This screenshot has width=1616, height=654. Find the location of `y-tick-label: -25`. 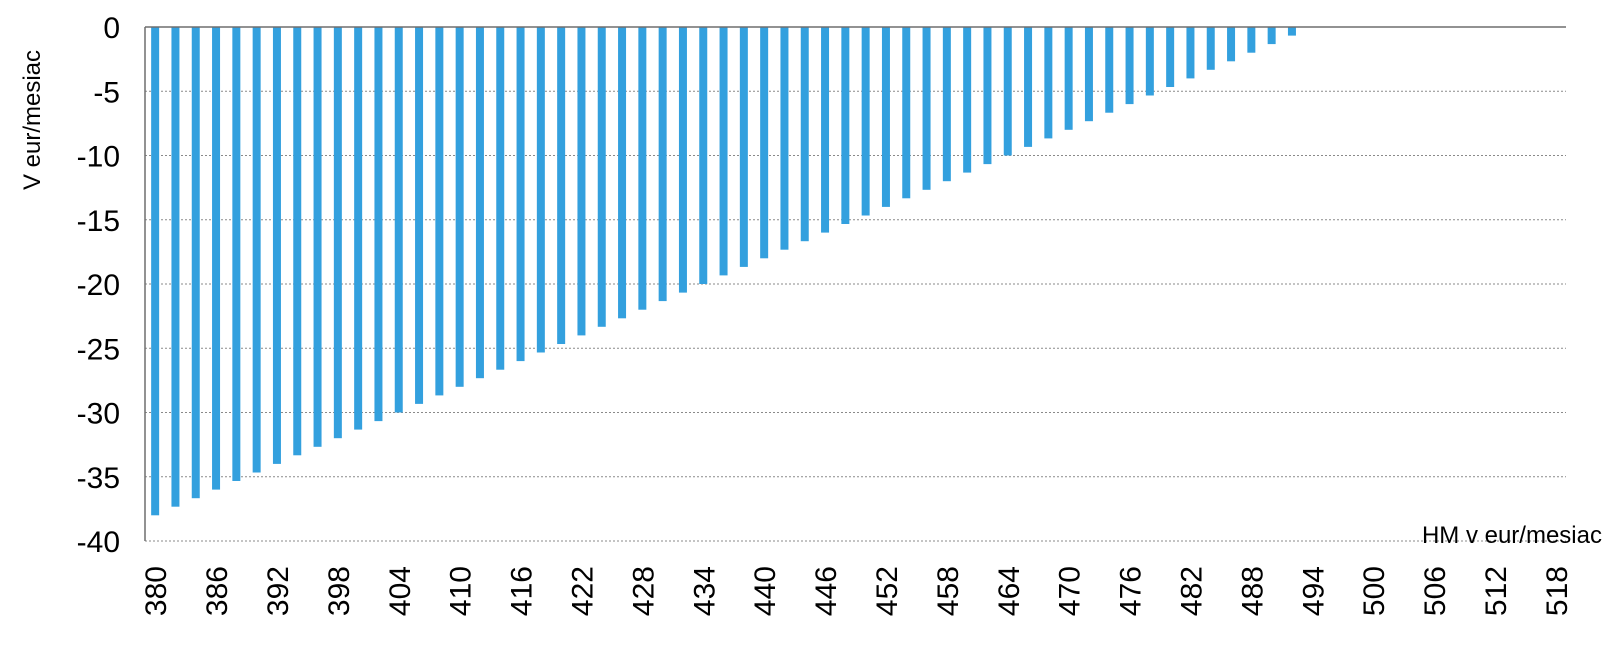

y-tick-label: -25 is located at coordinates (98, 349).